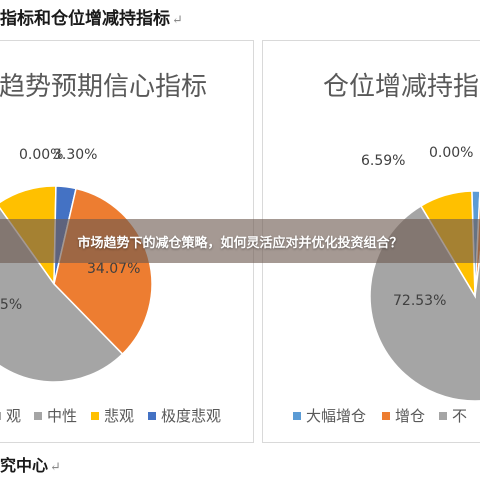  I want to click on data-label: 35%, so click(11, 305).